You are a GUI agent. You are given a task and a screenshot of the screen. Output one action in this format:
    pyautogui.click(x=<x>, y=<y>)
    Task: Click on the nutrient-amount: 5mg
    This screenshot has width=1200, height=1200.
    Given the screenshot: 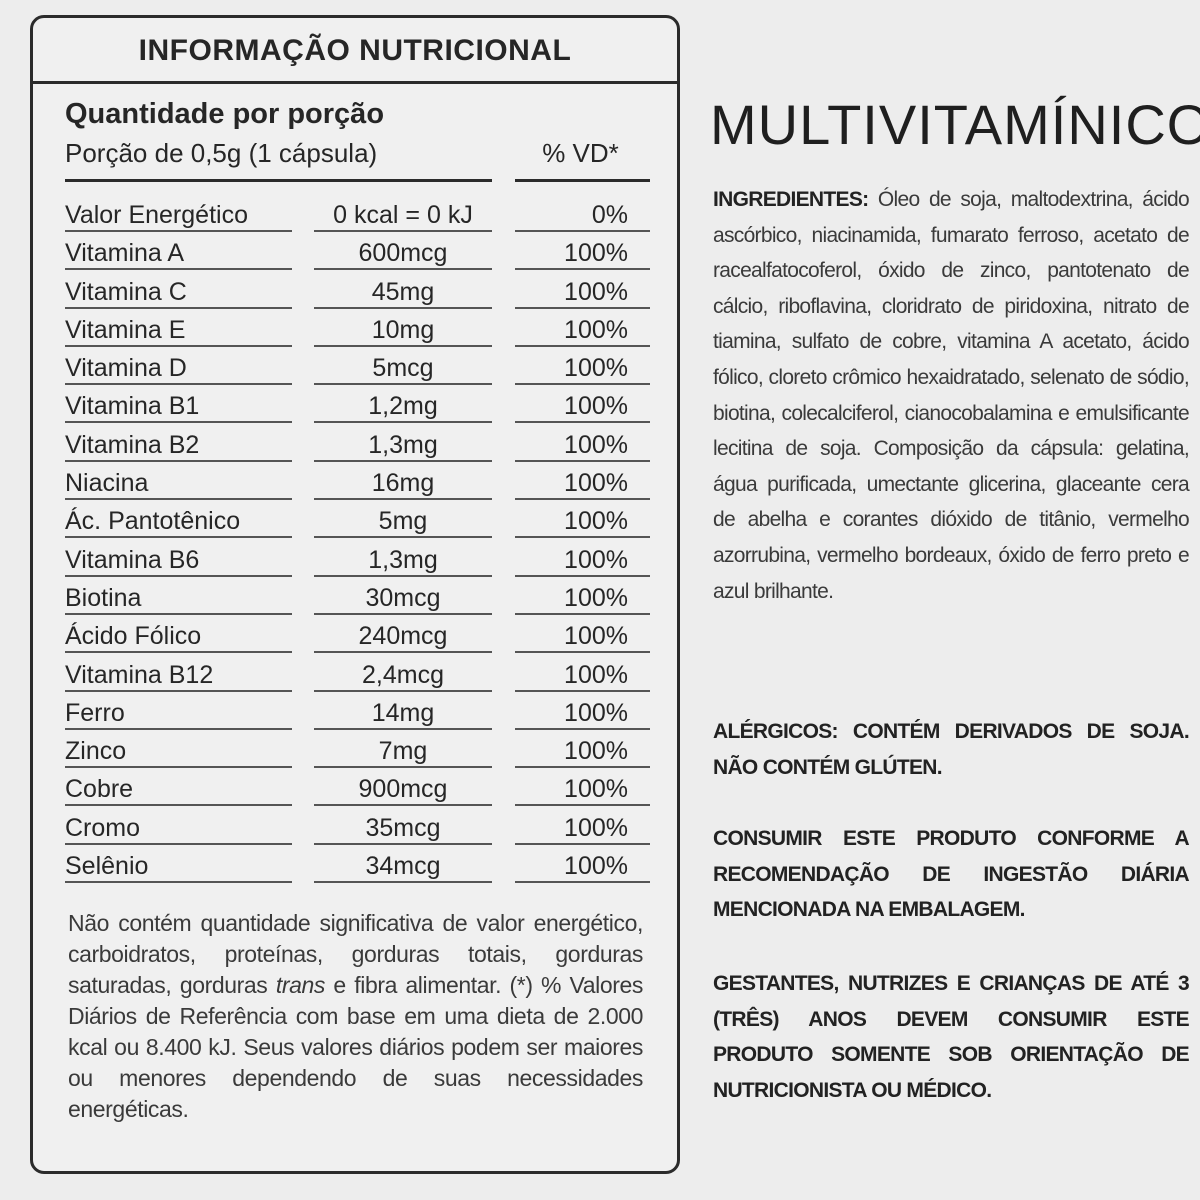 What is the action you would take?
    pyautogui.click(x=403, y=520)
    